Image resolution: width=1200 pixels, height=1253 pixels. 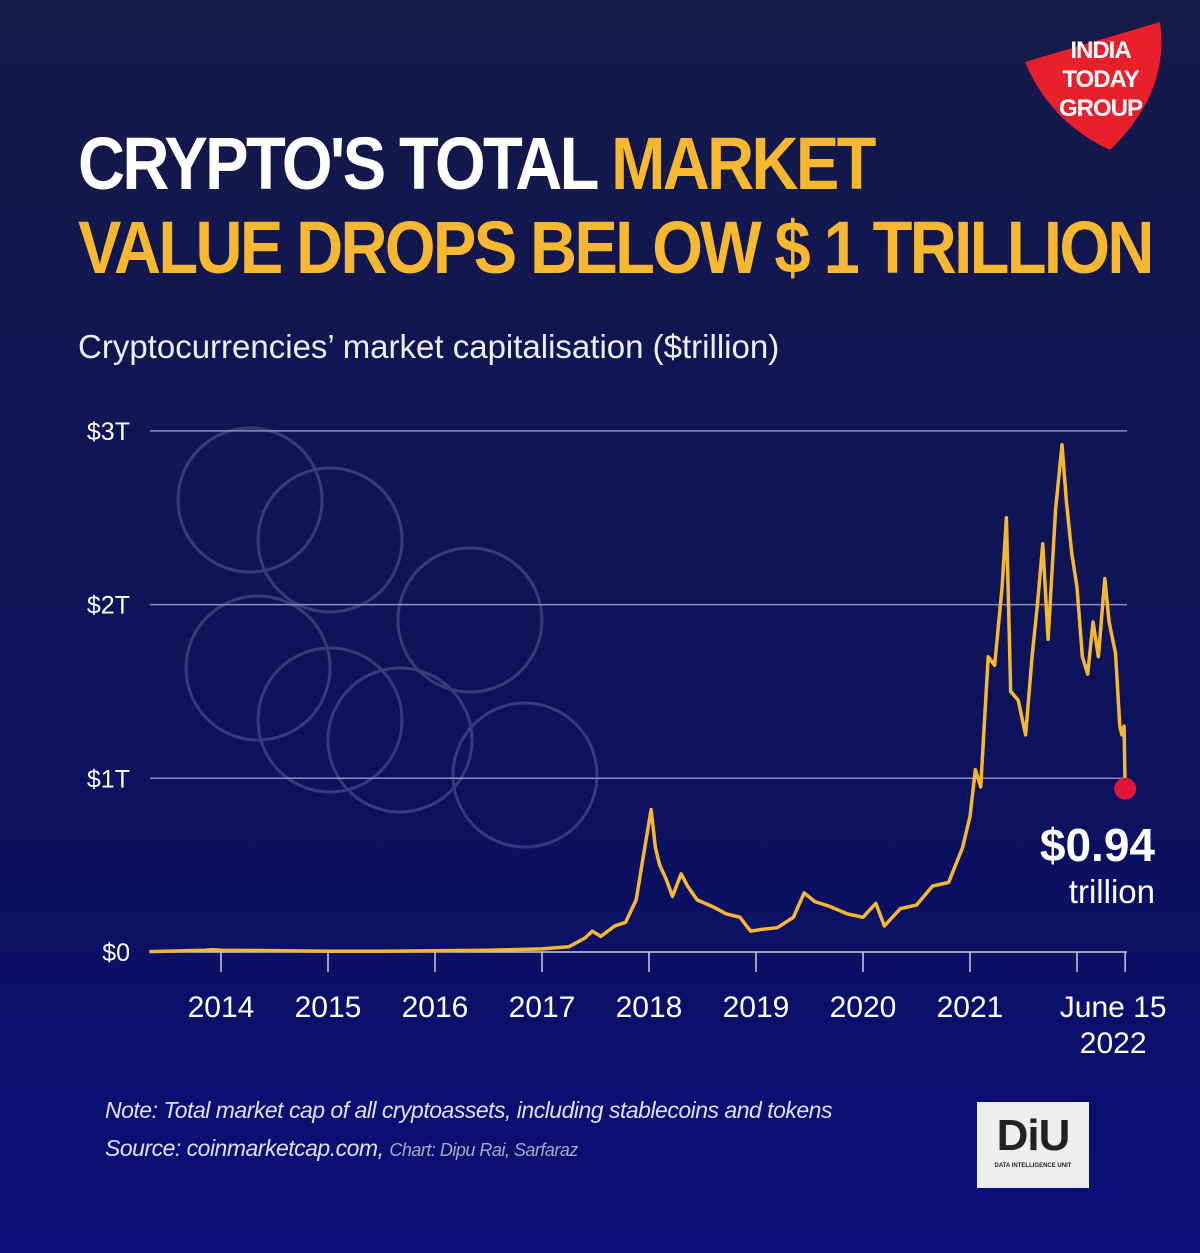 I want to click on india-today-logo, so click(x=1093, y=86).